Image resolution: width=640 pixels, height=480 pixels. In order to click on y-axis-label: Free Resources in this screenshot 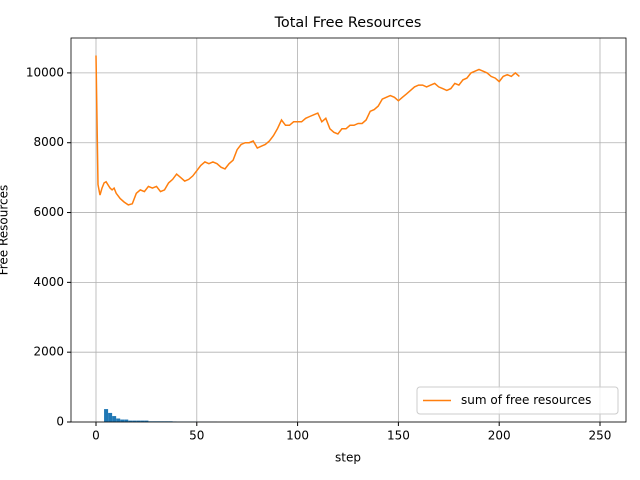, I will do `click(5, 230)`.